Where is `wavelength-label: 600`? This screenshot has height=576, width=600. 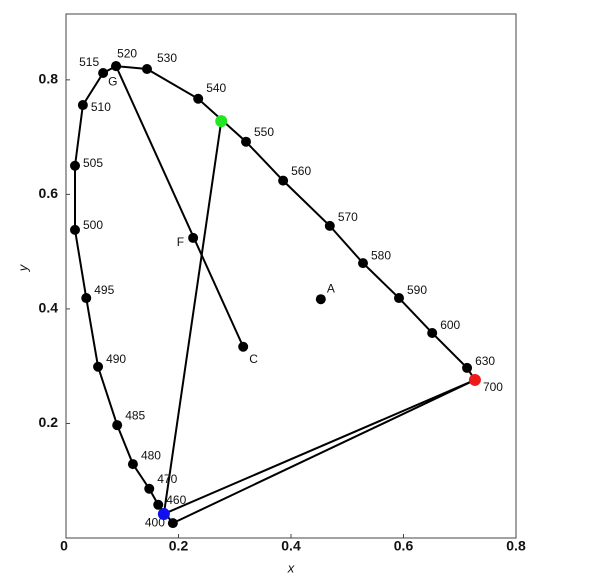
wavelength-label: 600 is located at coordinates (450, 325).